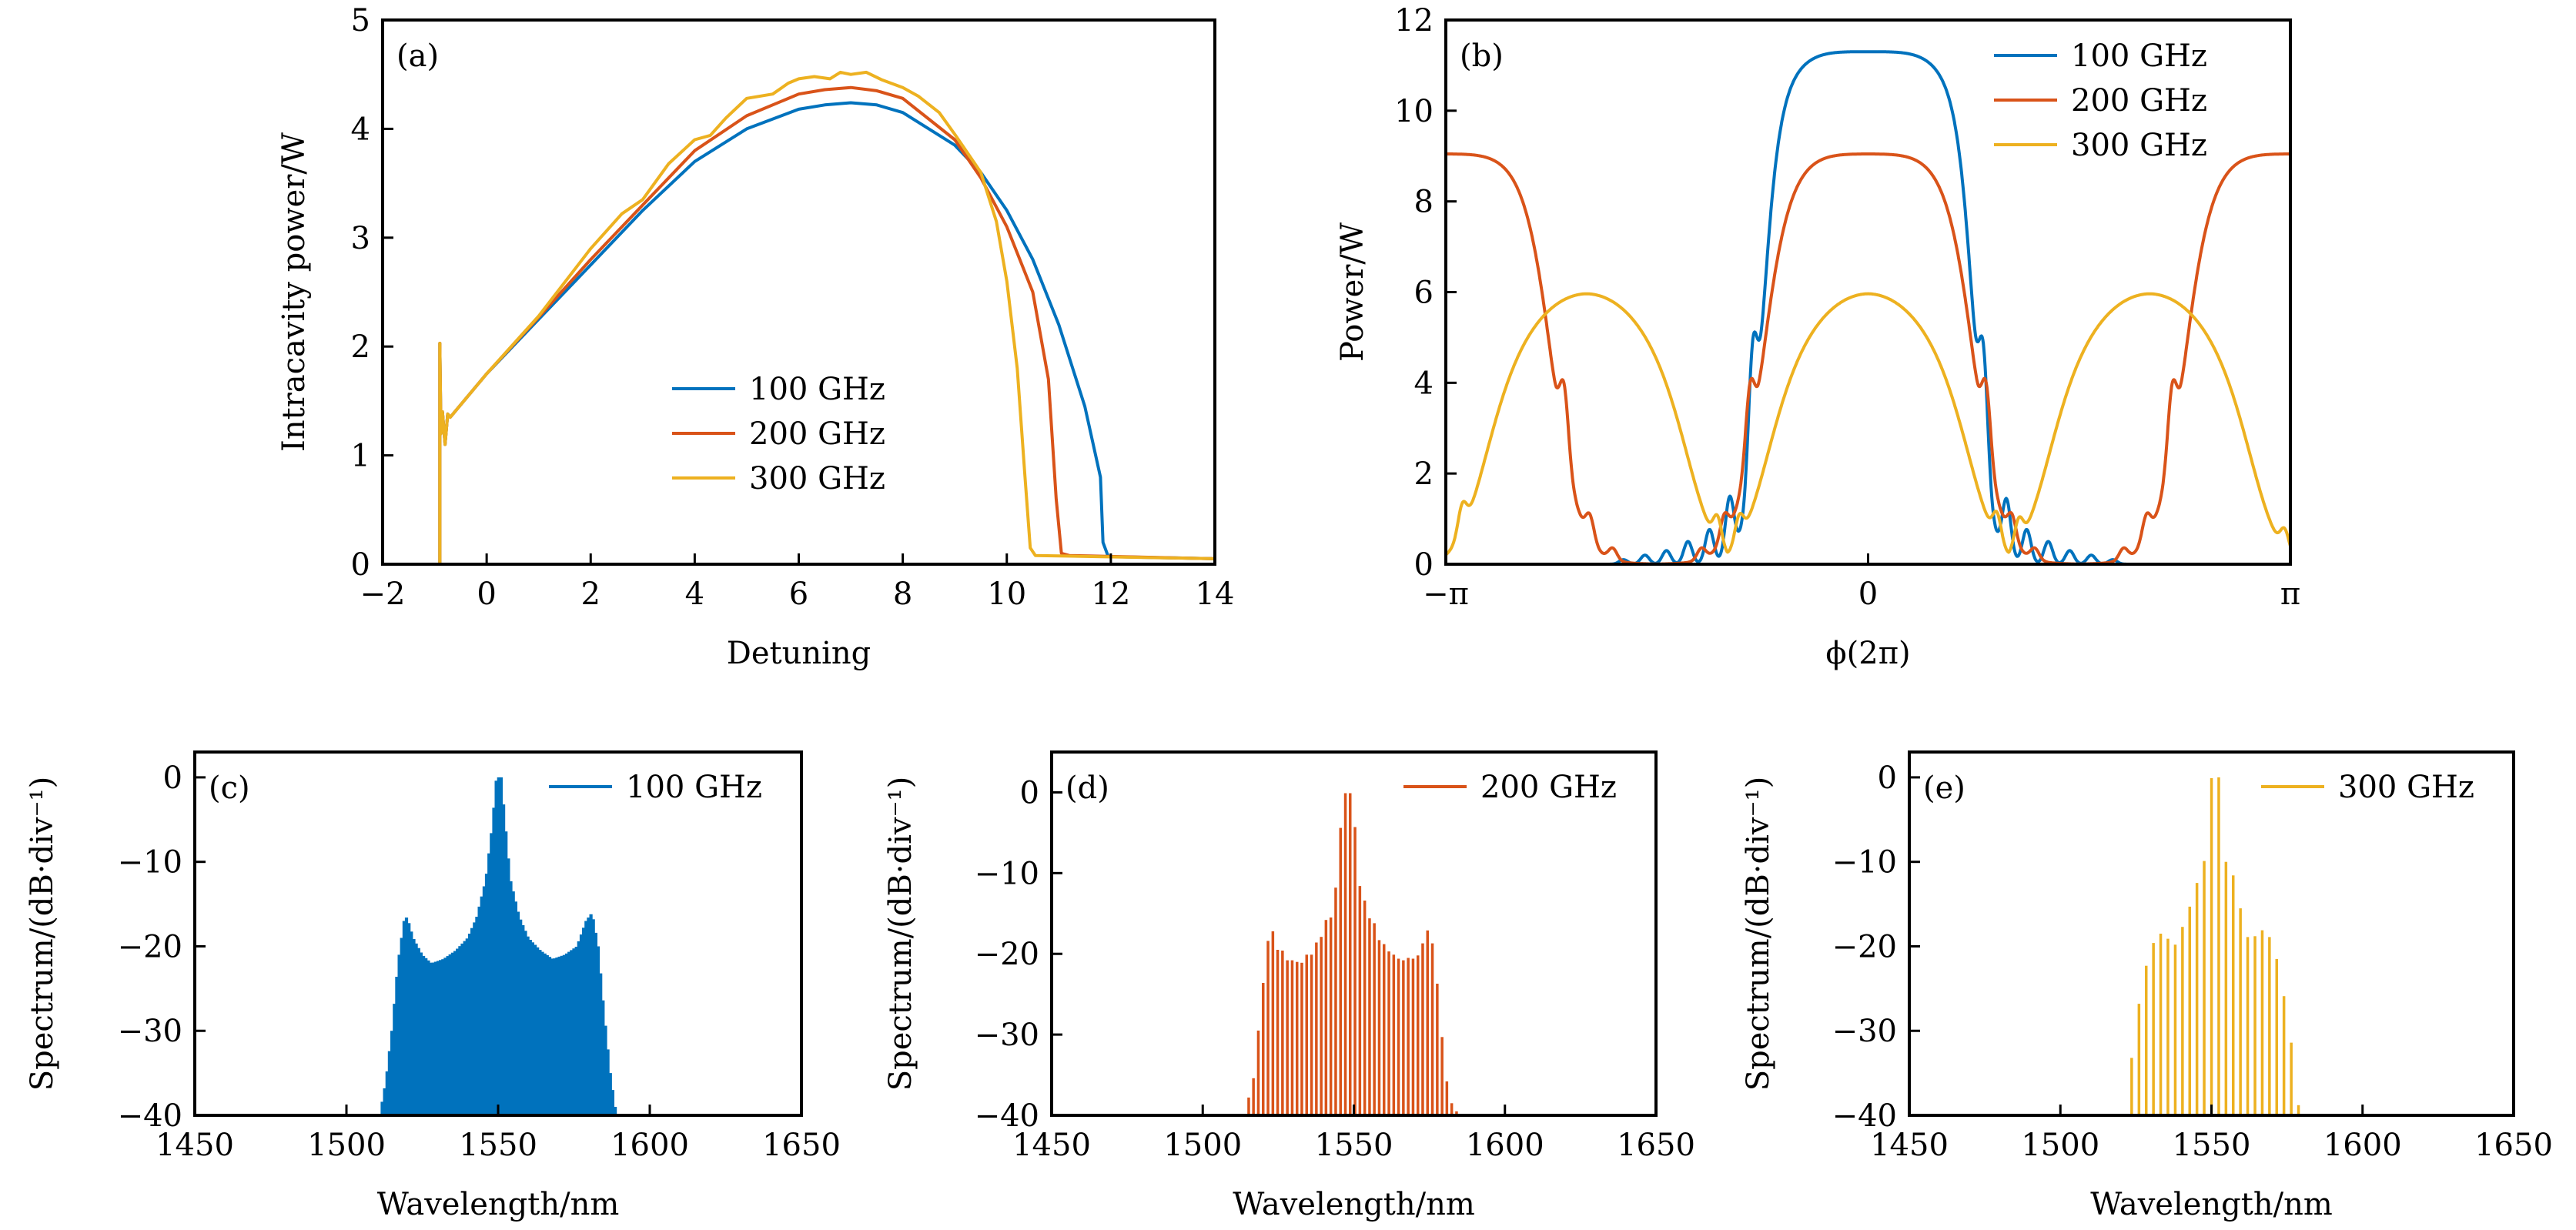 Image resolution: width=2576 pixels, height=1230 pixels. I want to click on series-line-300ghz, so click(1868, 424).